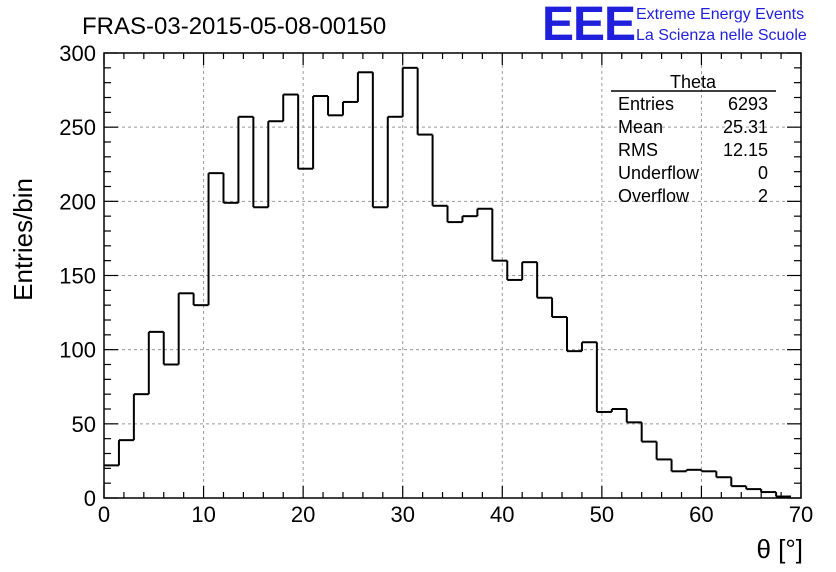  Describe the element at coordinates (602, 514) in the screenshot. I see `x-tick-label: 50` at that location.